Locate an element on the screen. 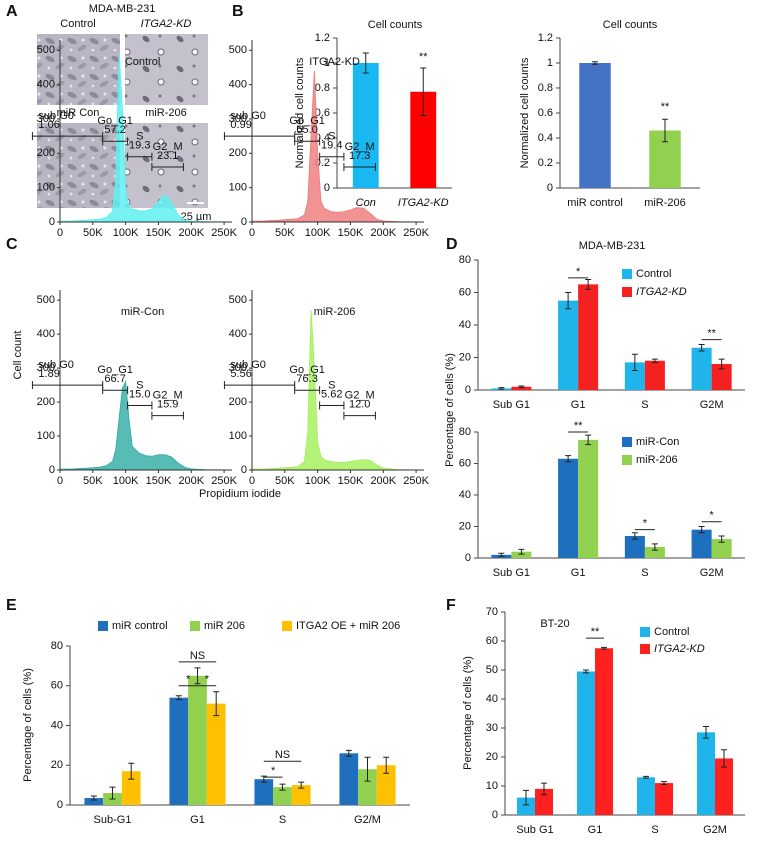 This screenshot has width=764, height=842. legend-swatch is located at coordinates (627, 274).